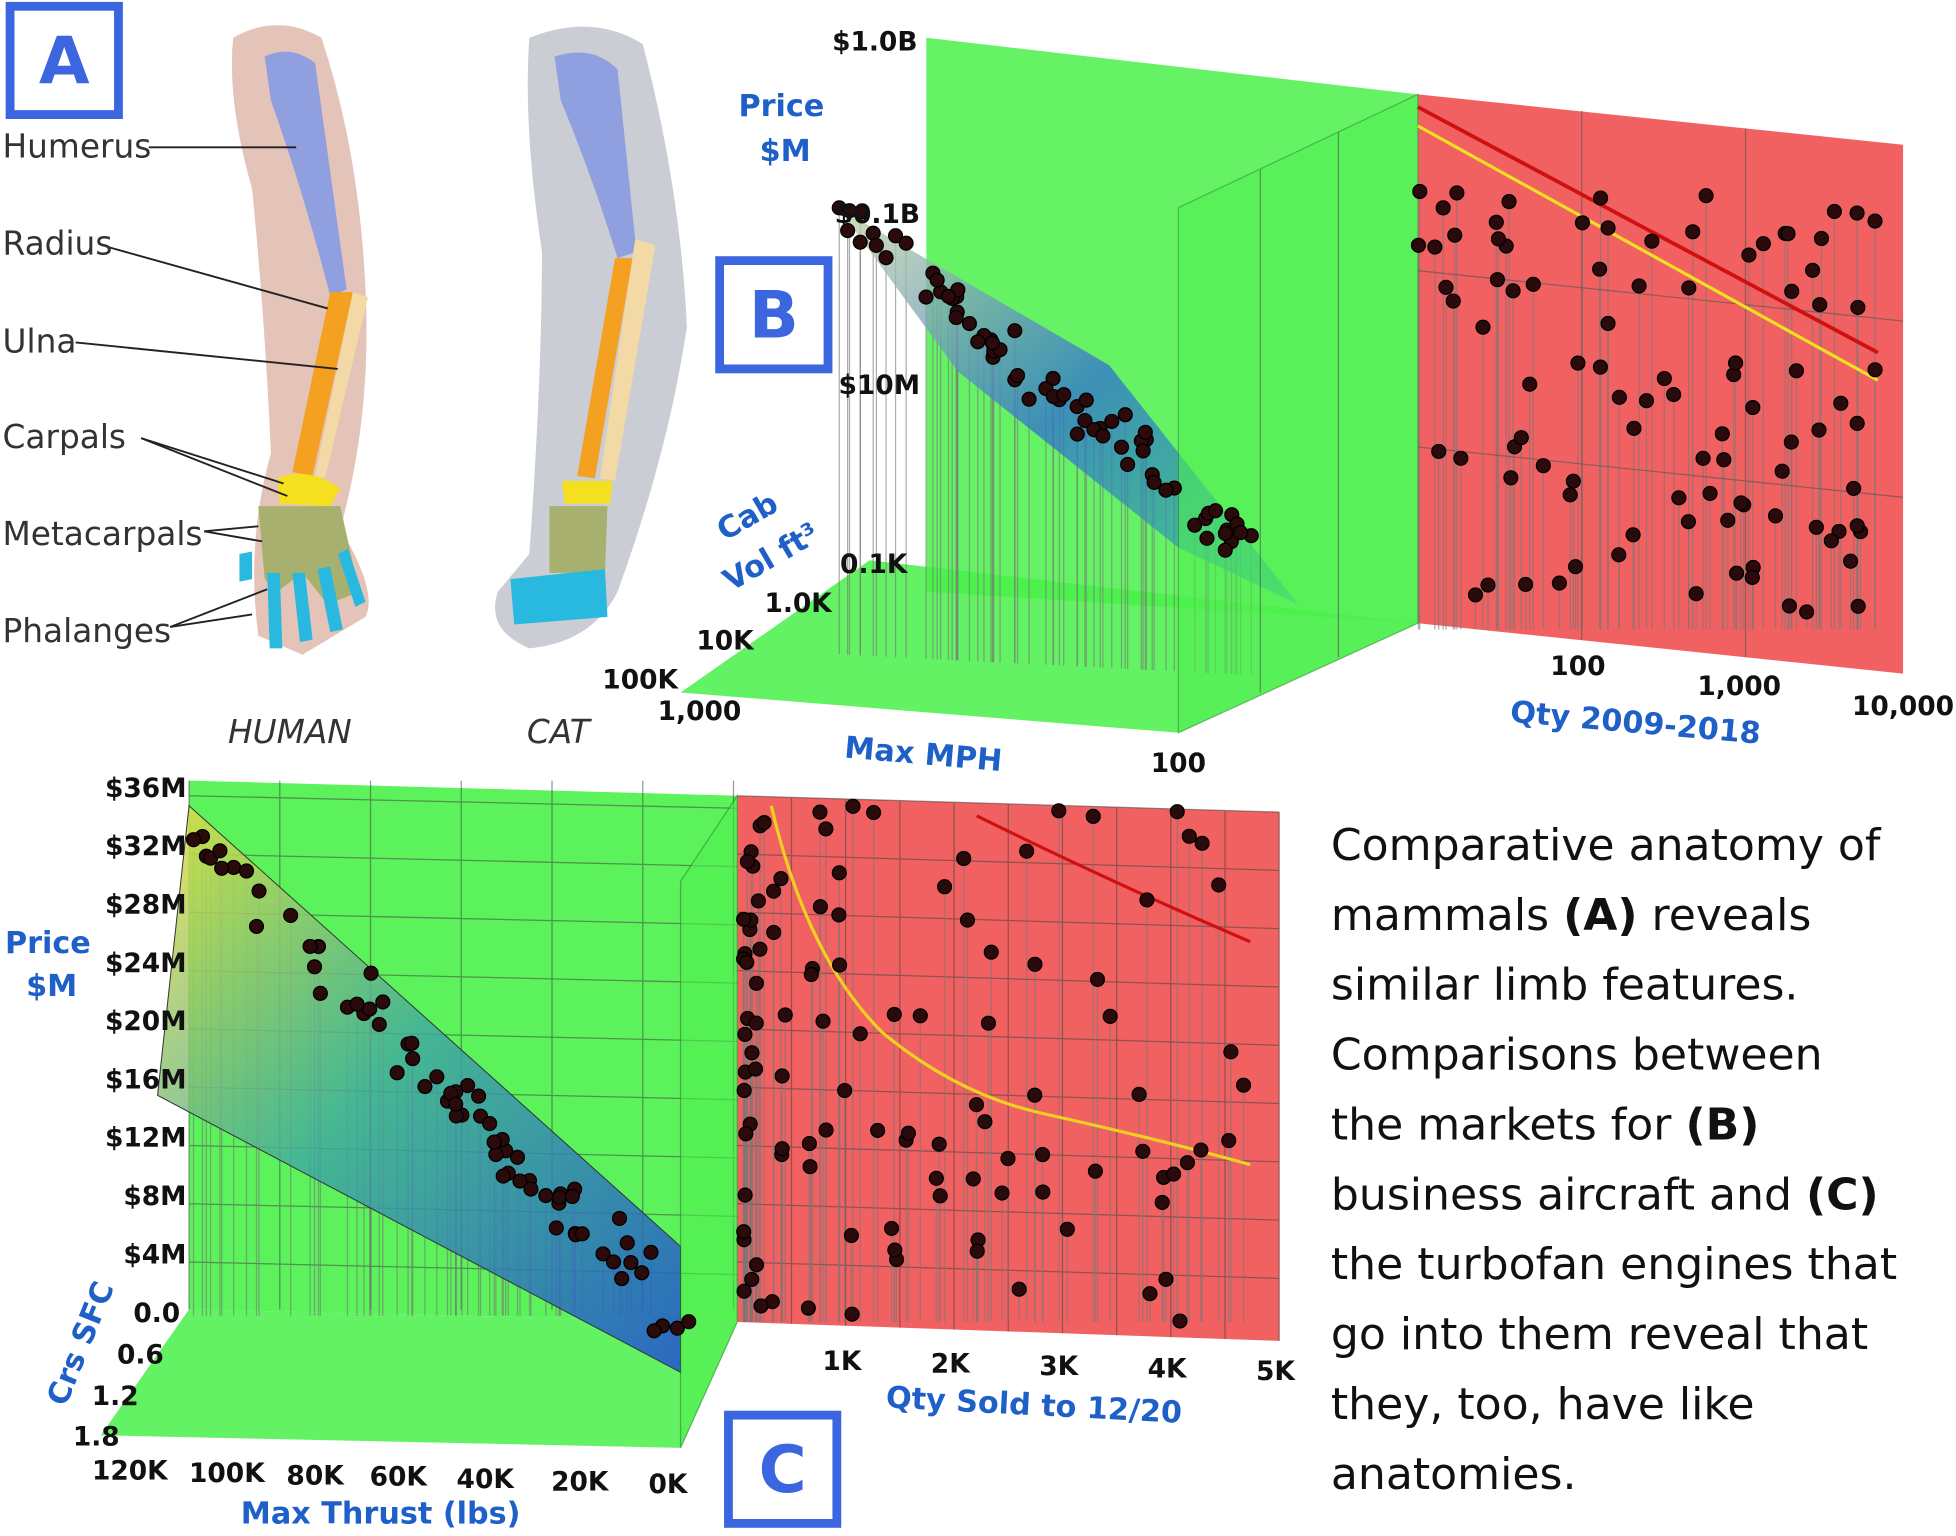  What do you see at coordinates (595, 155) in the screenshot?
I see `cat-humerus` at bounding box center [595, 155].